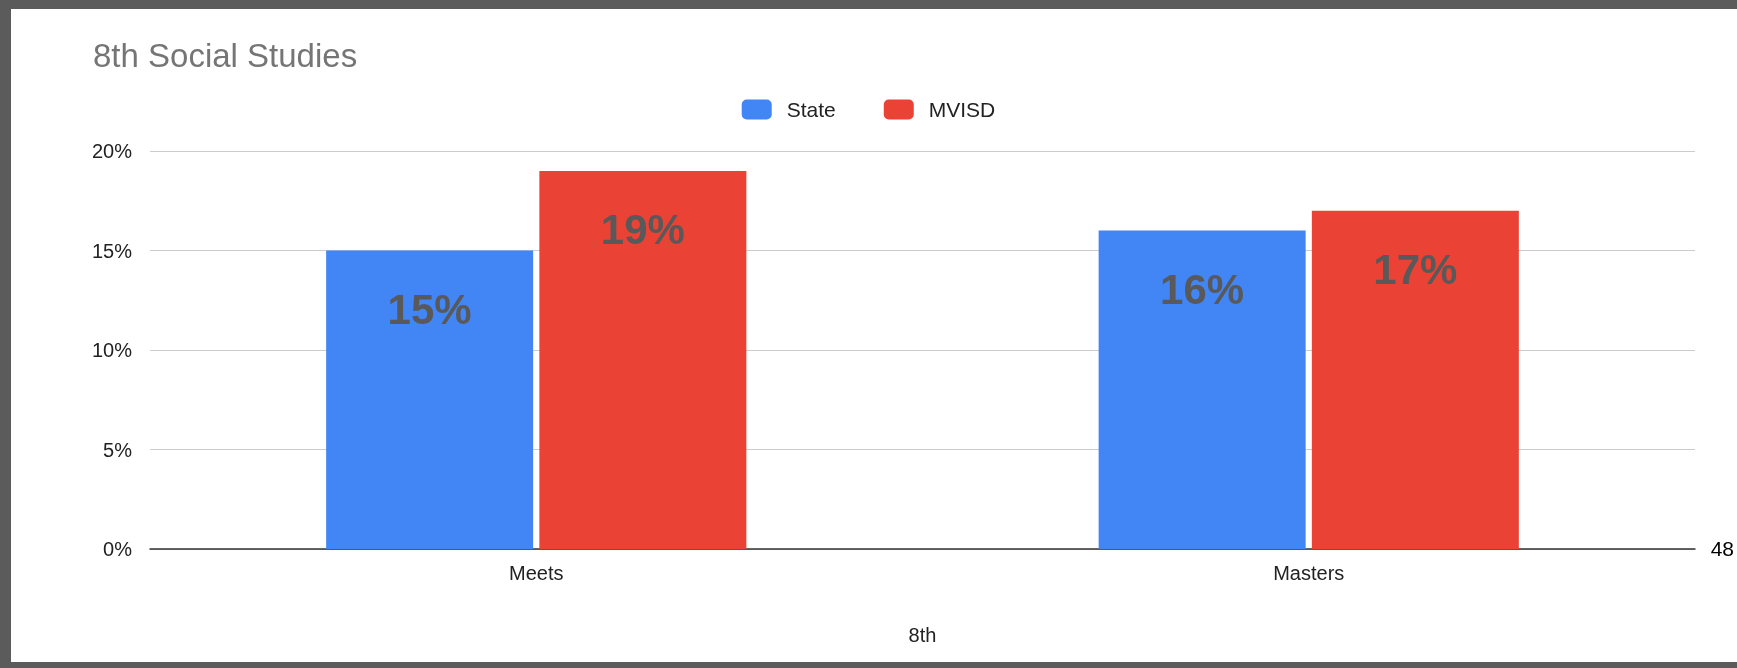 The width and height of the screenshot is (1737, 668). Describe the element at coordinates (962, 109) in the screenshot. I see `legend-label: MVISD` at that location.